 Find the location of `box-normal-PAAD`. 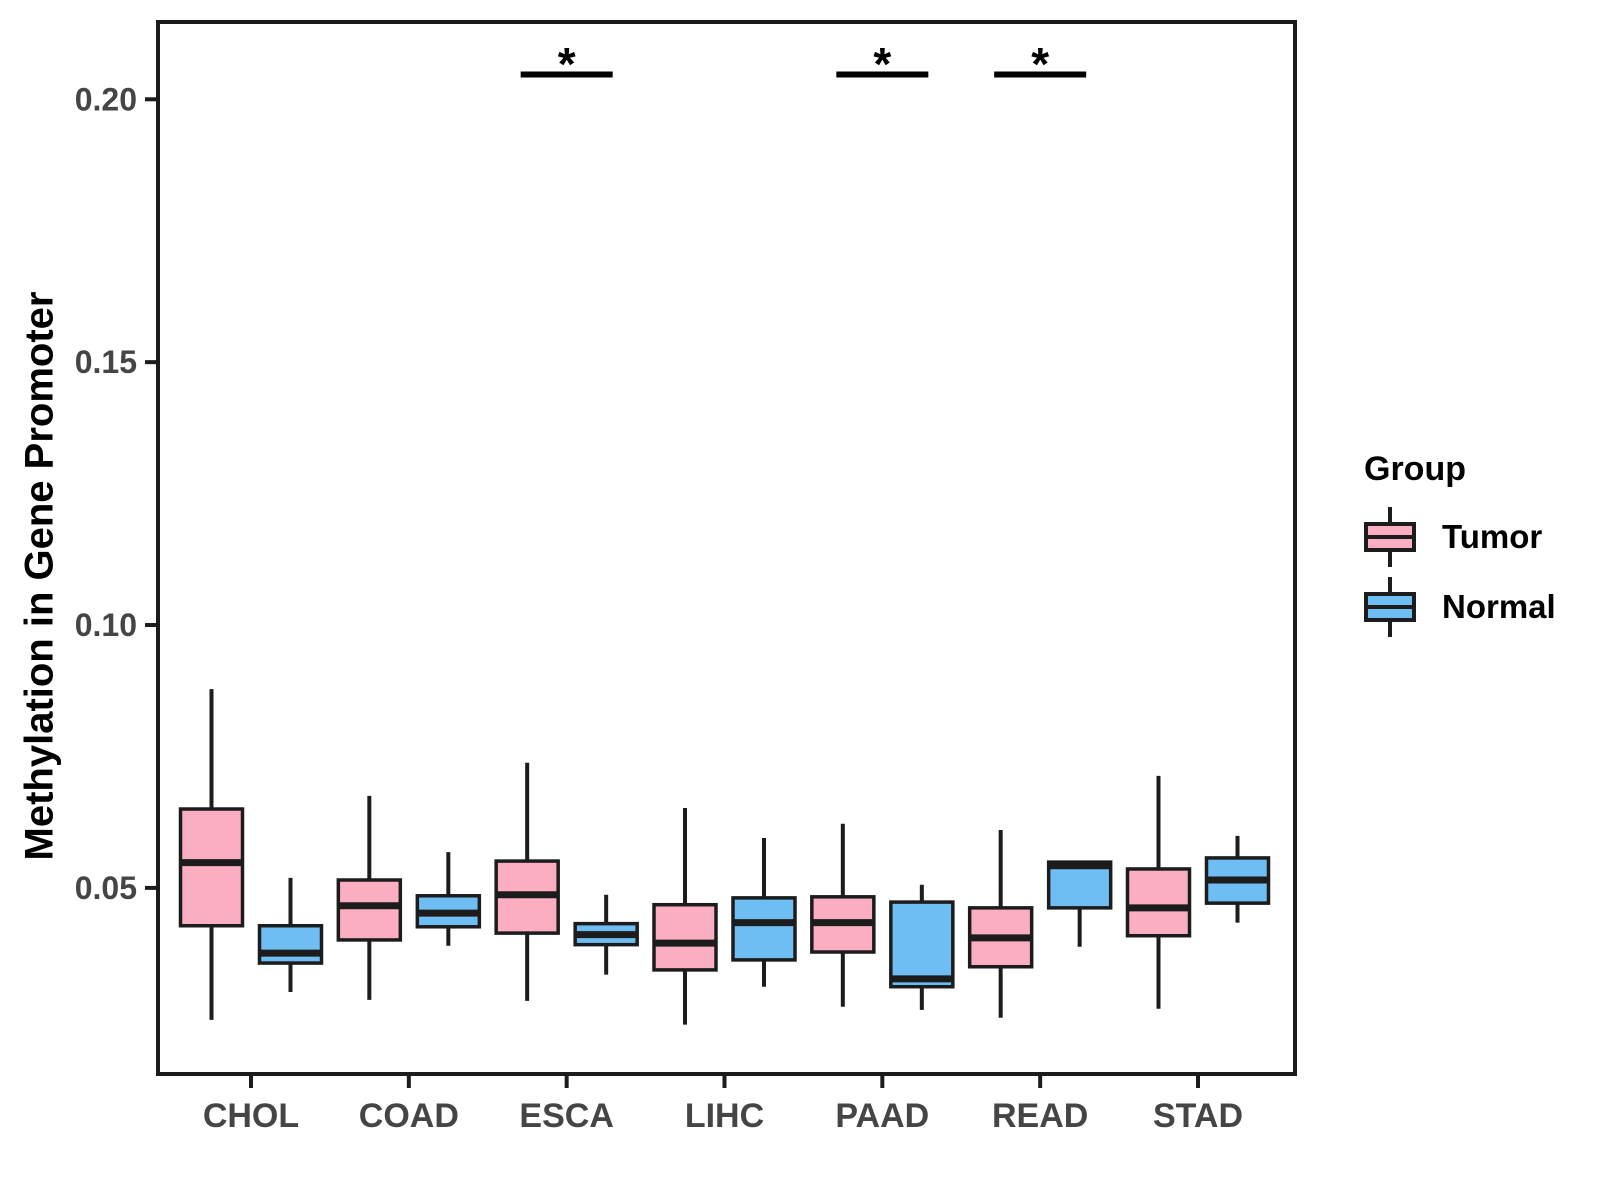

box-normal-PAAD is located at coordinates (922, 944).